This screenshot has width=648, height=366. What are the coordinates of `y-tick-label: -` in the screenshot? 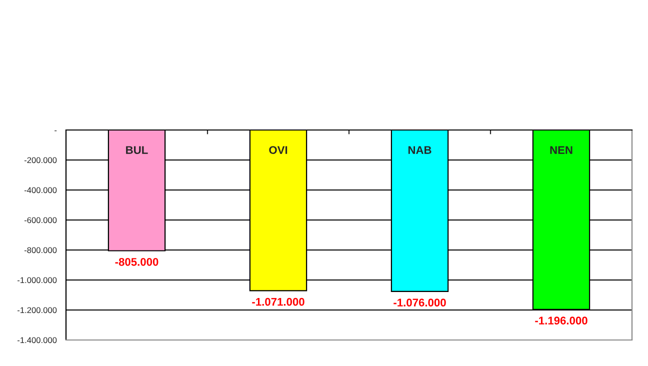 It's located at (55, 131).